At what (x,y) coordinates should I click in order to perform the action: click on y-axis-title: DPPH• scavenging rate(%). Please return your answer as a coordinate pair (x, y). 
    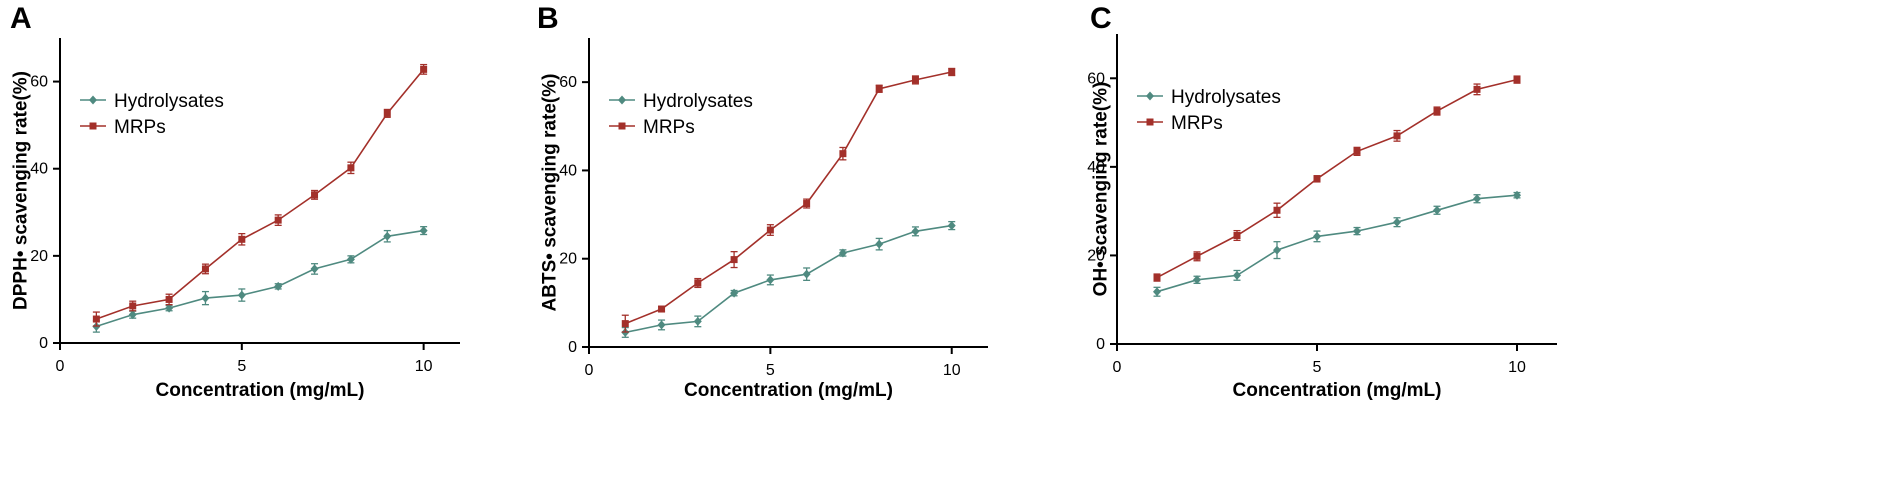
    Looking at the image, I should click on (21, 190).